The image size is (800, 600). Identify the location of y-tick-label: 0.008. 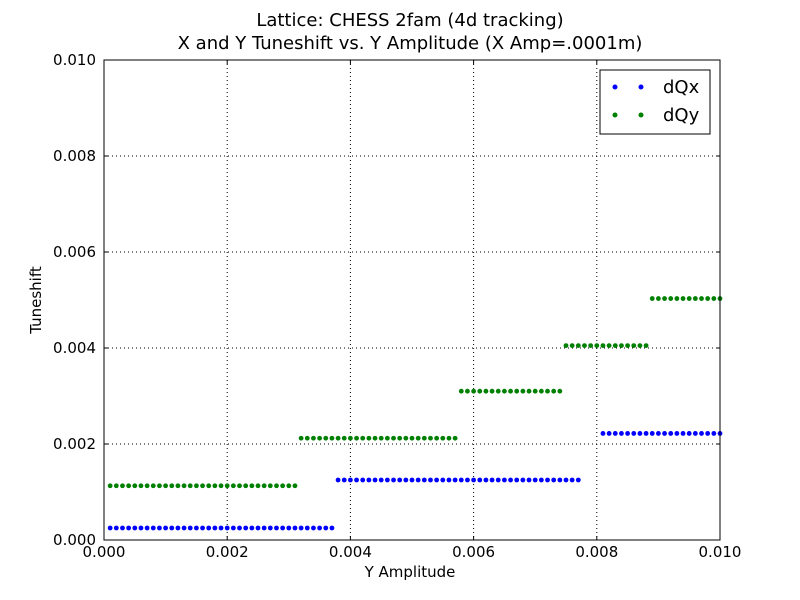
(74, 156).